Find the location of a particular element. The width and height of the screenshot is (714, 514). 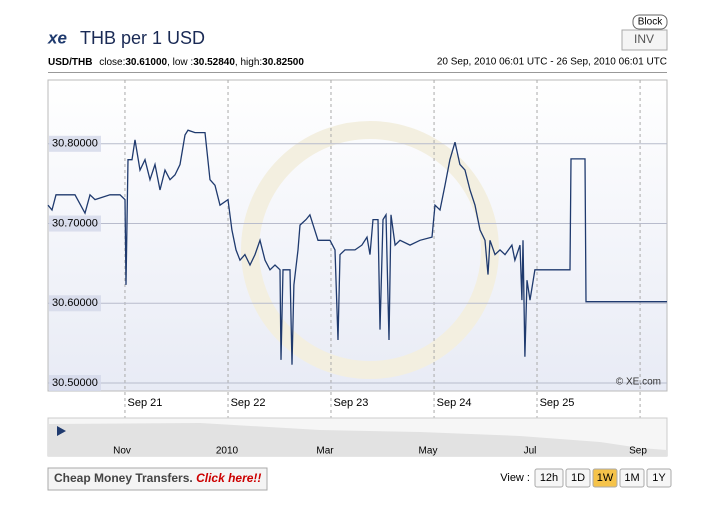

promo-button is located at coordinates (157, 479).